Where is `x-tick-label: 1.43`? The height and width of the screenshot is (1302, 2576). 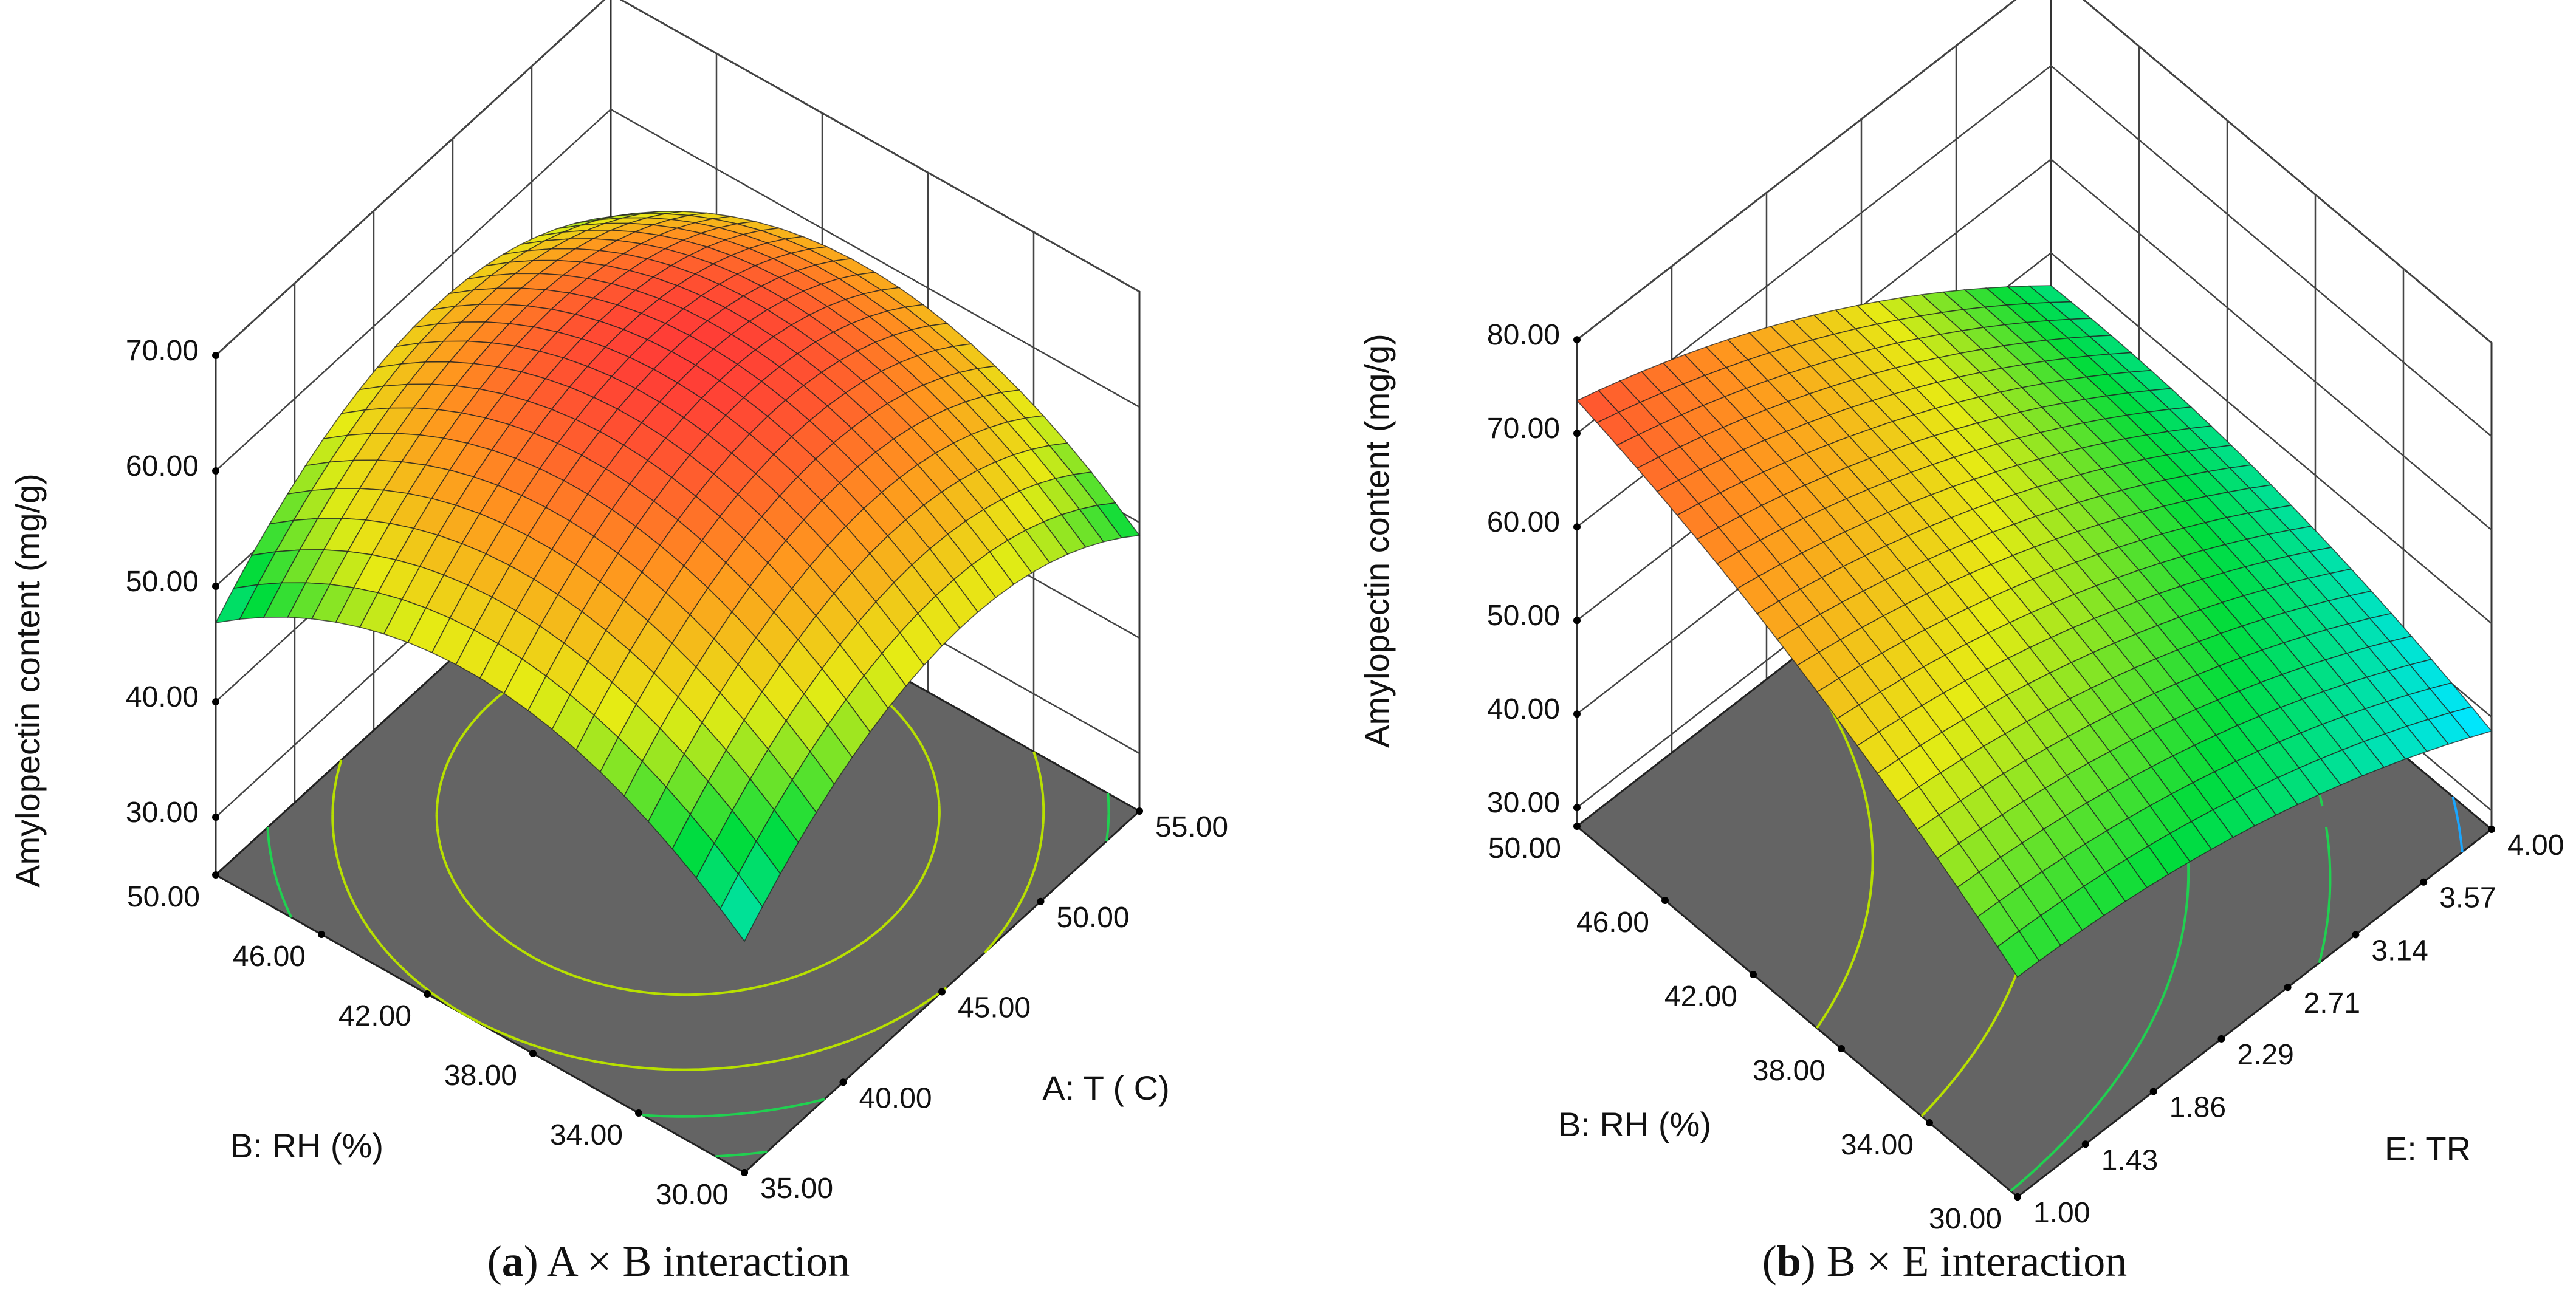
x-tick-label: 1.43 is located at coordinates (2129, 1160).